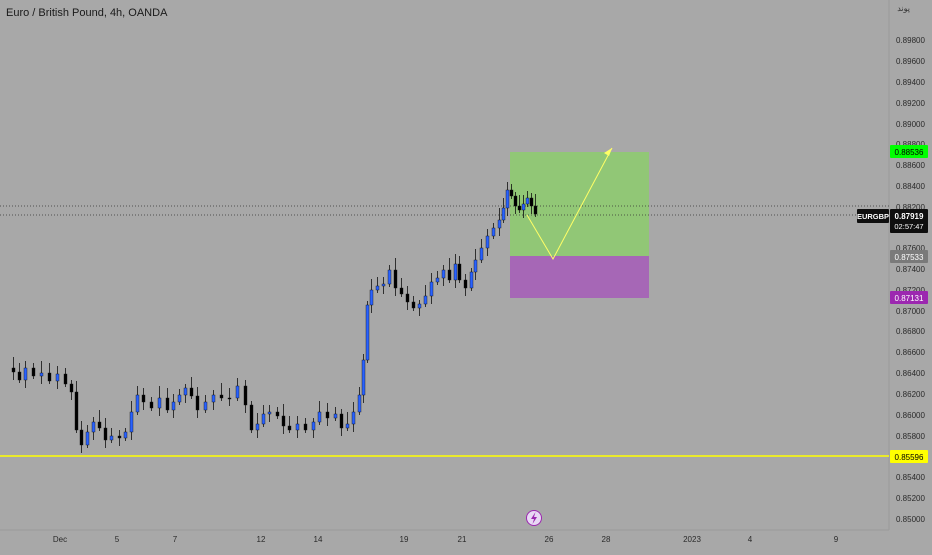  I want to click on price-axis-label: 0.85400, so click(910, 477).